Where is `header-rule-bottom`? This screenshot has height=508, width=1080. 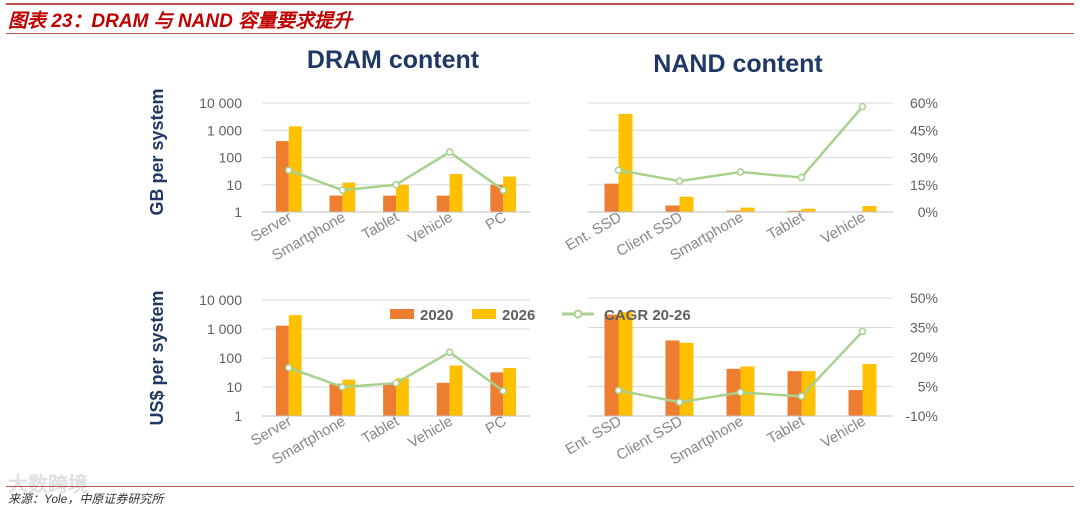
header-rule-bottom is located at coordinates (540, 33).